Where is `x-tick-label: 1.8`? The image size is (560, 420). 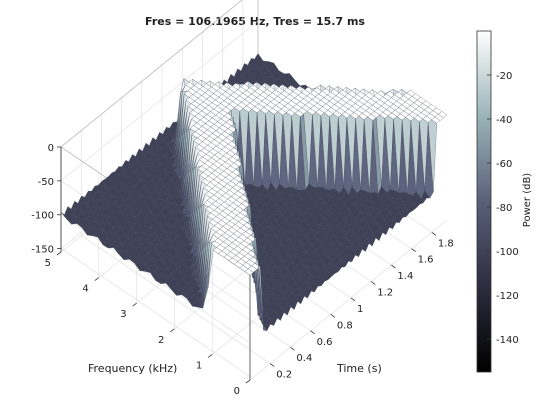
x-tick-label: 1.8 is located at coordinates (446, 243).